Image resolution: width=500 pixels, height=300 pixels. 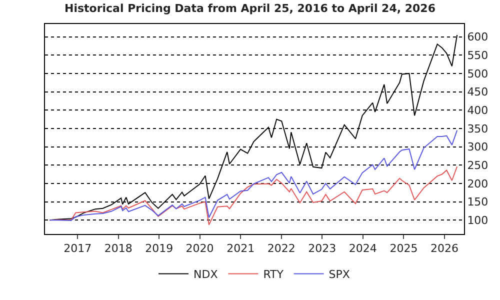 I want to click on x-tick-label: 2023, so click(x=322, y=249).